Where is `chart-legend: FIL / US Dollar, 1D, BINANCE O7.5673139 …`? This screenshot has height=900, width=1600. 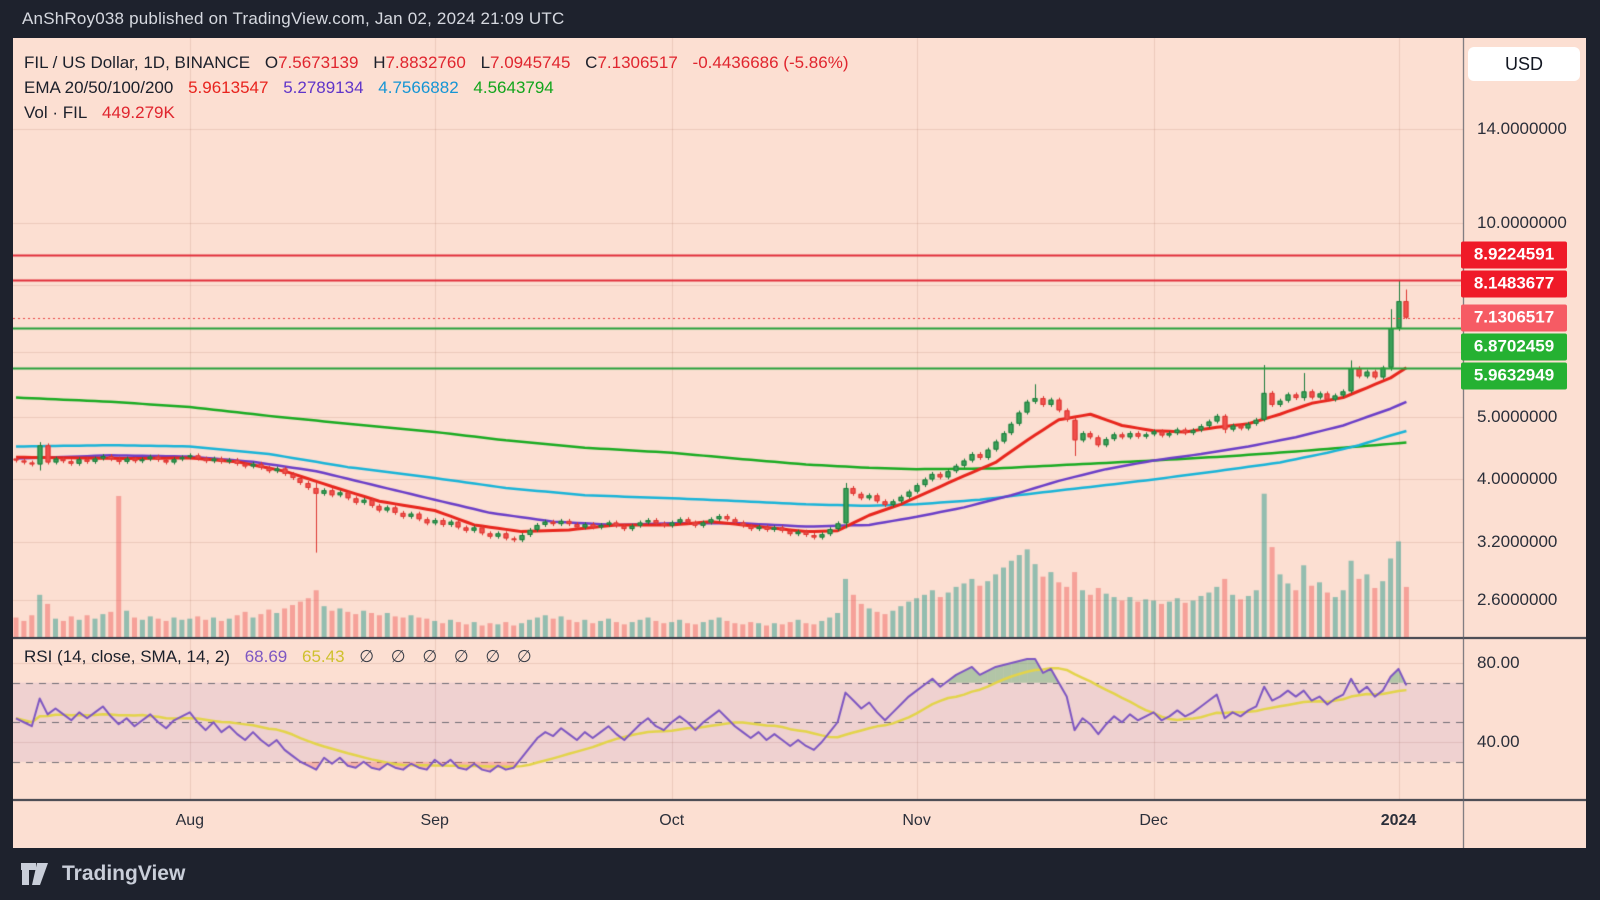 chart-legend: FIL / US Dollar, 1D, BINANCE O7.5673139 … is located at coordinates (436, 87).